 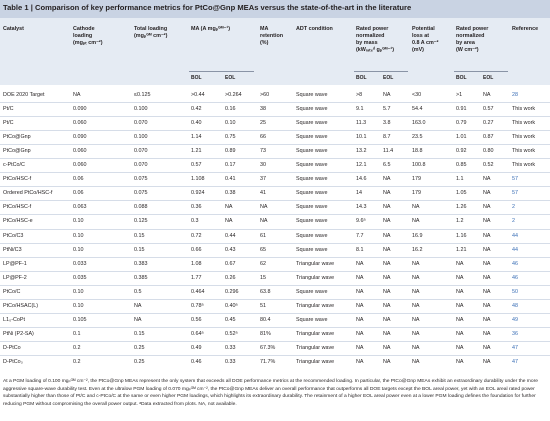 What do you see at coordinates (141, 165) in the screenshot?
I see `table-cell: 0.070` at bounding box center [141, 165].